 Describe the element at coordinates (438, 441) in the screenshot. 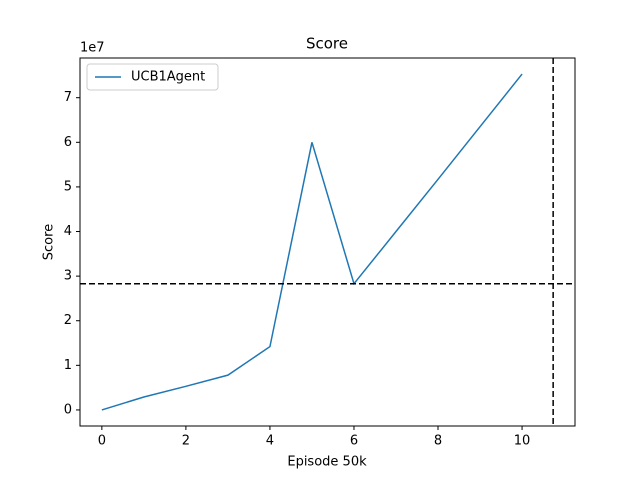

I see `x-tick-label: 8` at that location.